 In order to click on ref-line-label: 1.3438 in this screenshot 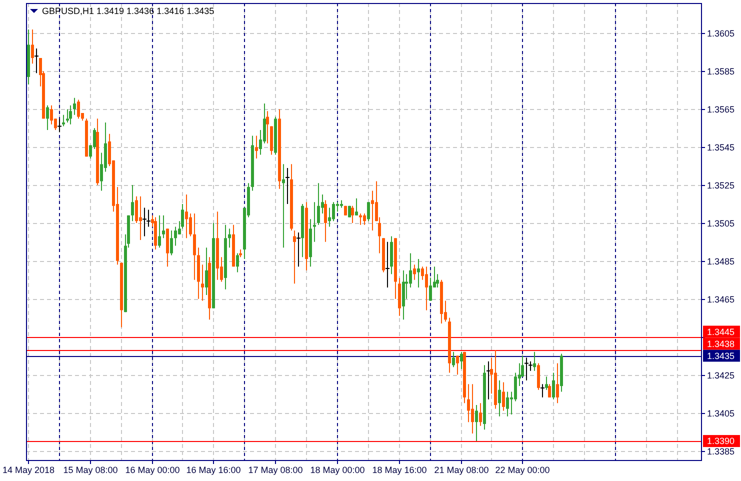, I will do `click(721, 343)`.